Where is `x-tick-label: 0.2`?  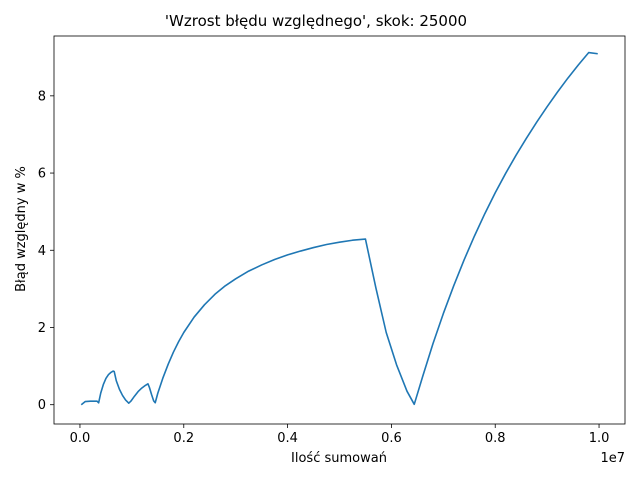
x-tick-label: 0.2 is located at coordinates (183, 438).